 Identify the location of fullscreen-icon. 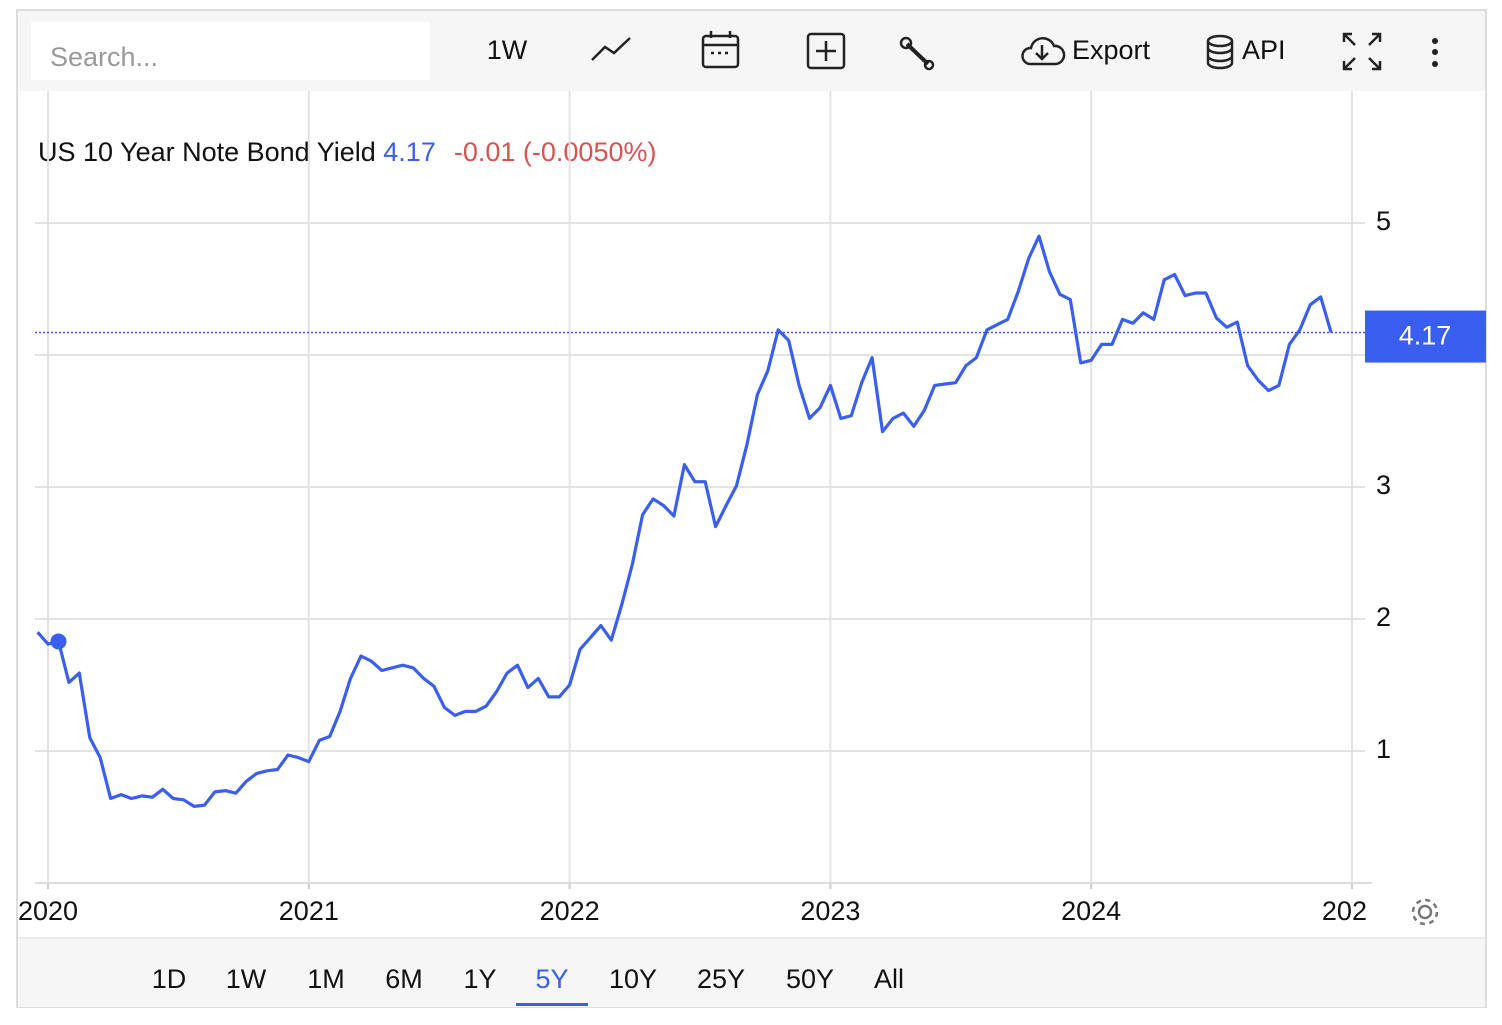
(1362, 51).